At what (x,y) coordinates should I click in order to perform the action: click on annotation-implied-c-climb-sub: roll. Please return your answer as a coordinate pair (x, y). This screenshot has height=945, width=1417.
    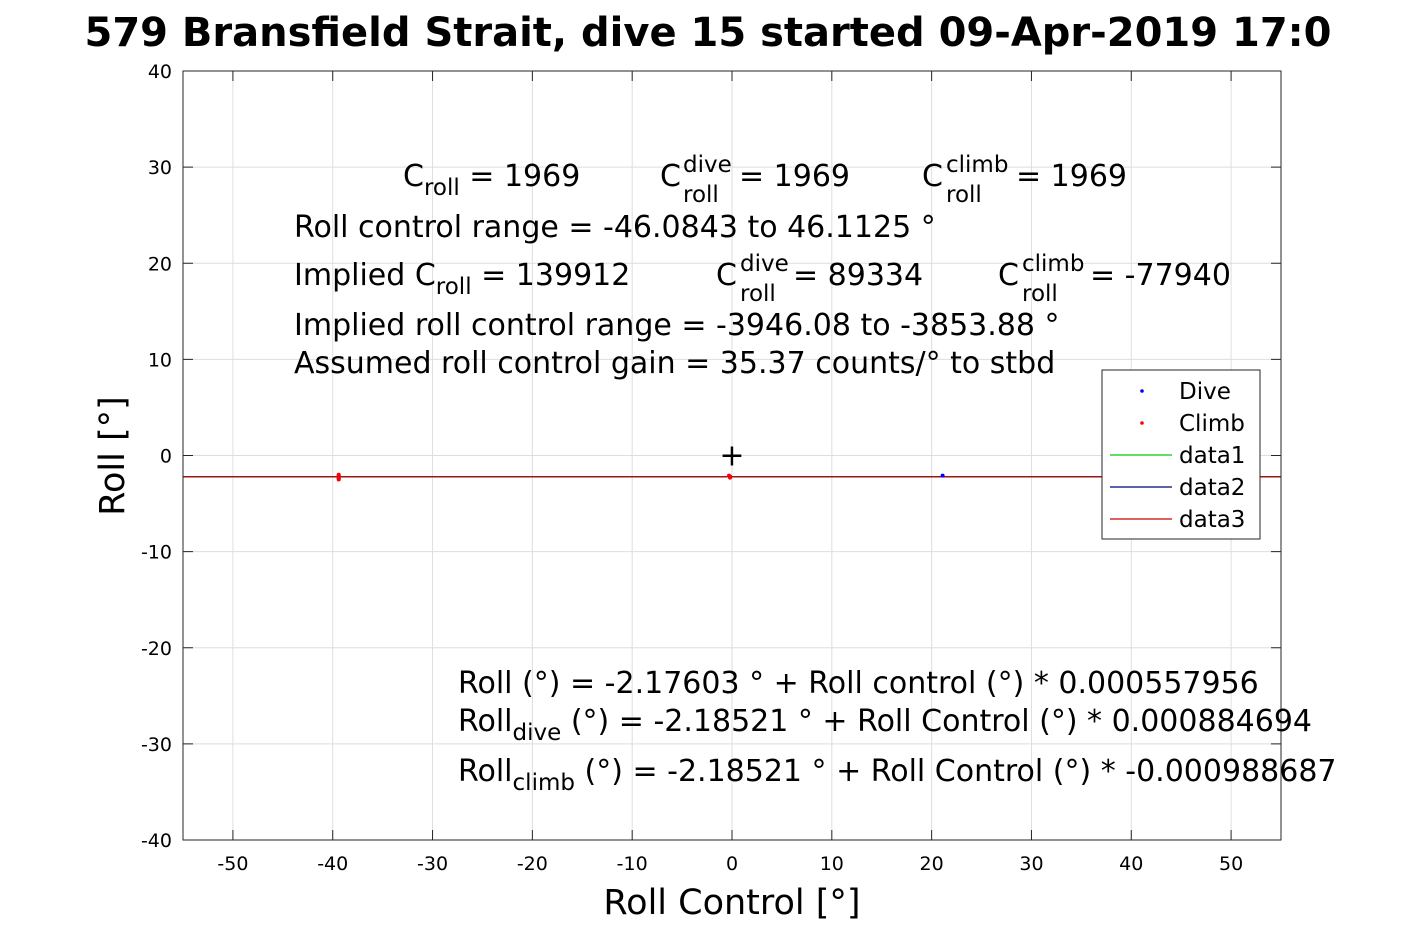
    Looking at the image, I should click on (1040, 294).